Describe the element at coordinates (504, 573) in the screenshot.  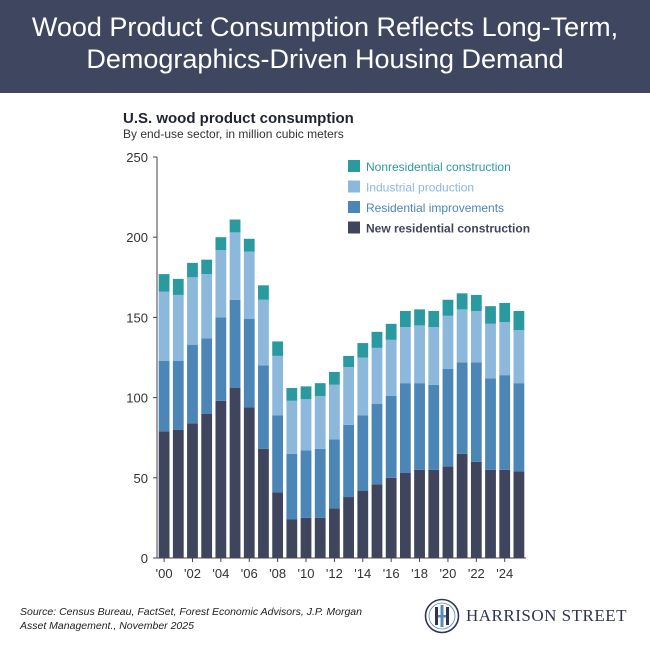
I see `x-tick-label: '24` at that location.